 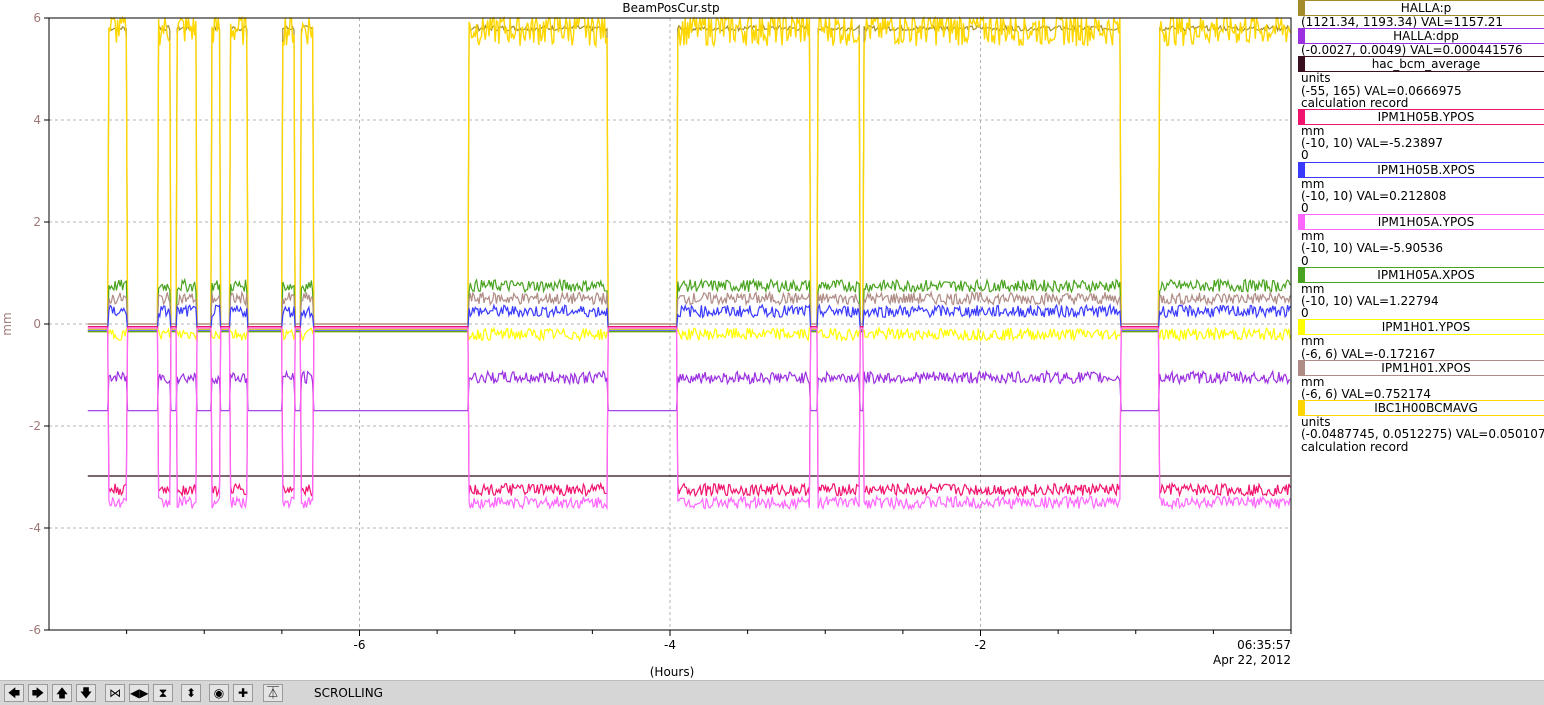 I want to click on legend-entry: HALLA:p (1121.34, 1193.34) VAL=1157.21, so click(x=1420, y=14).